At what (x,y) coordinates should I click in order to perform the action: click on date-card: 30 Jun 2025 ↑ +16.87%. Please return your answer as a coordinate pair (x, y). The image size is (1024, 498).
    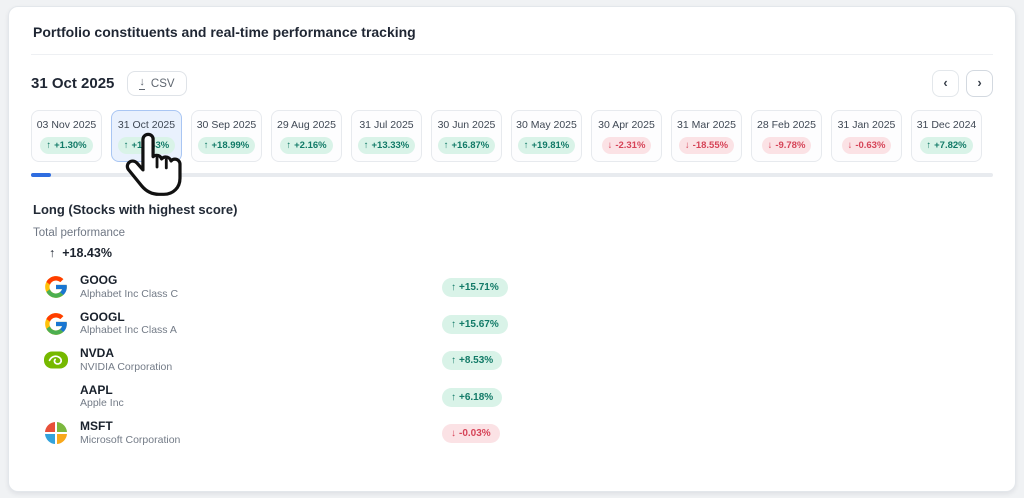
    Looking at the image, I should click on (466, 136).